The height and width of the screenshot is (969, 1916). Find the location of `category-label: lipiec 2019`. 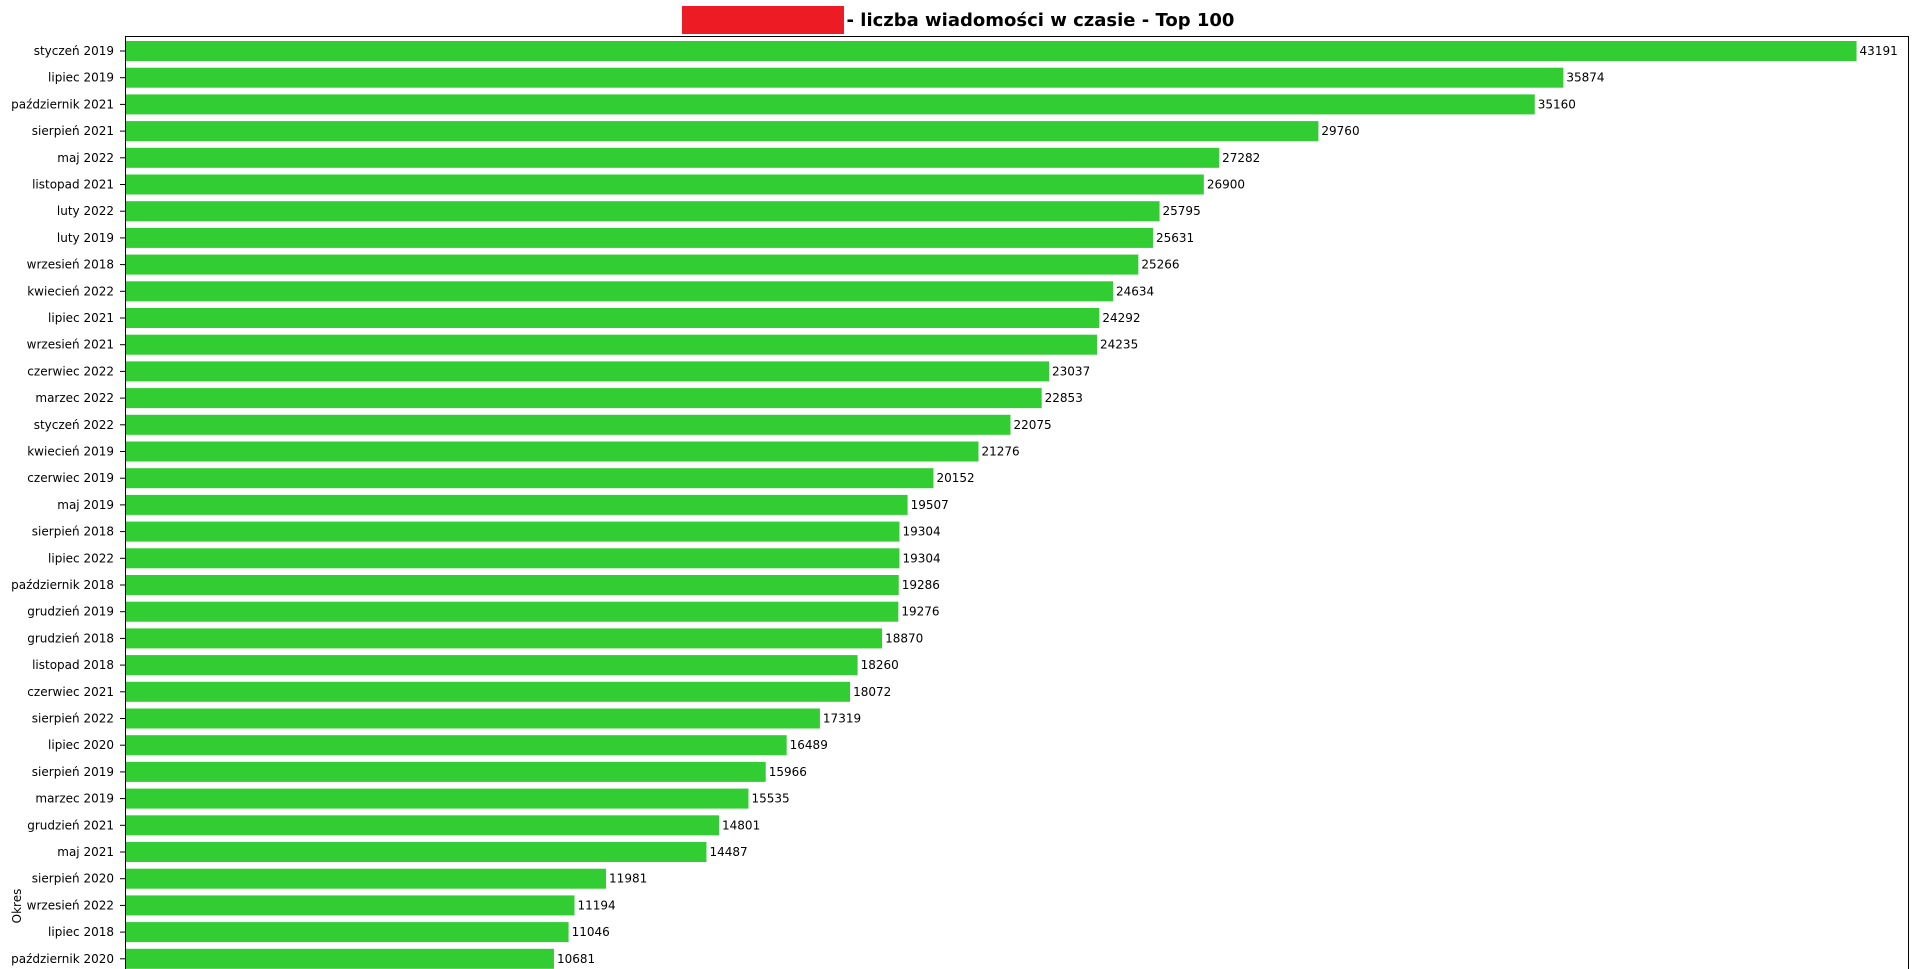

category-label: lipiec 2019 is located at coordinates (81, 78).